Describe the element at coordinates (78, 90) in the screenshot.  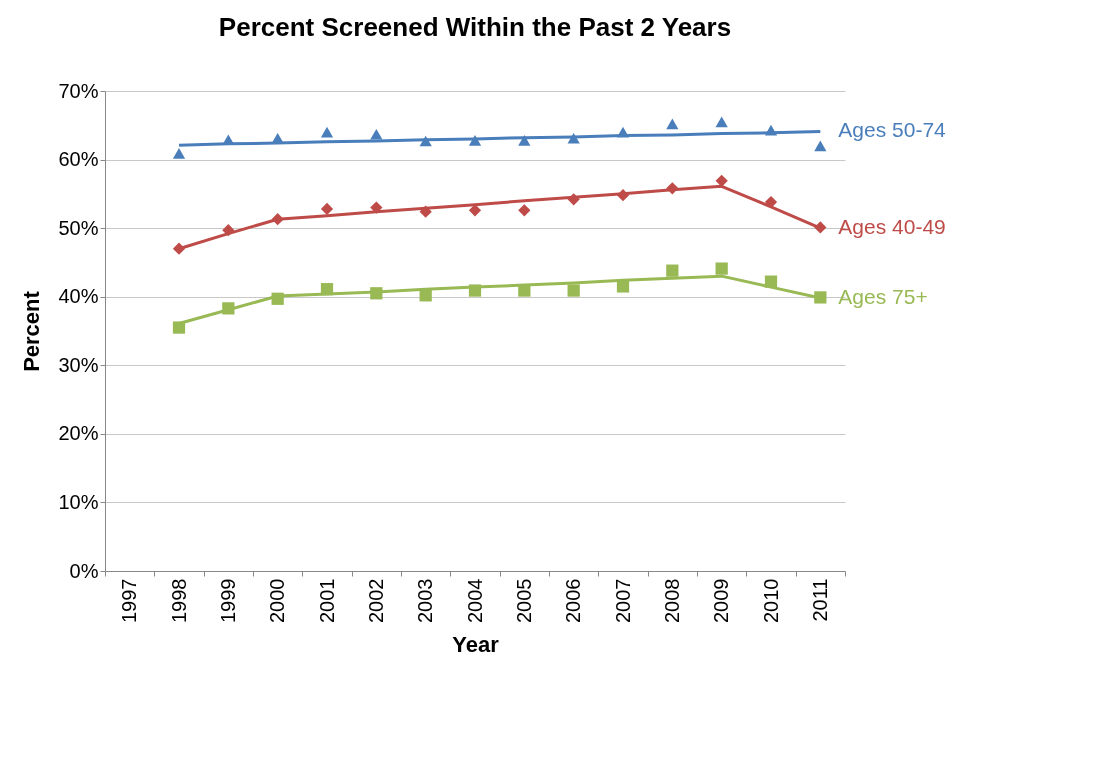
I see `y-tick-label: 70%` at that location.